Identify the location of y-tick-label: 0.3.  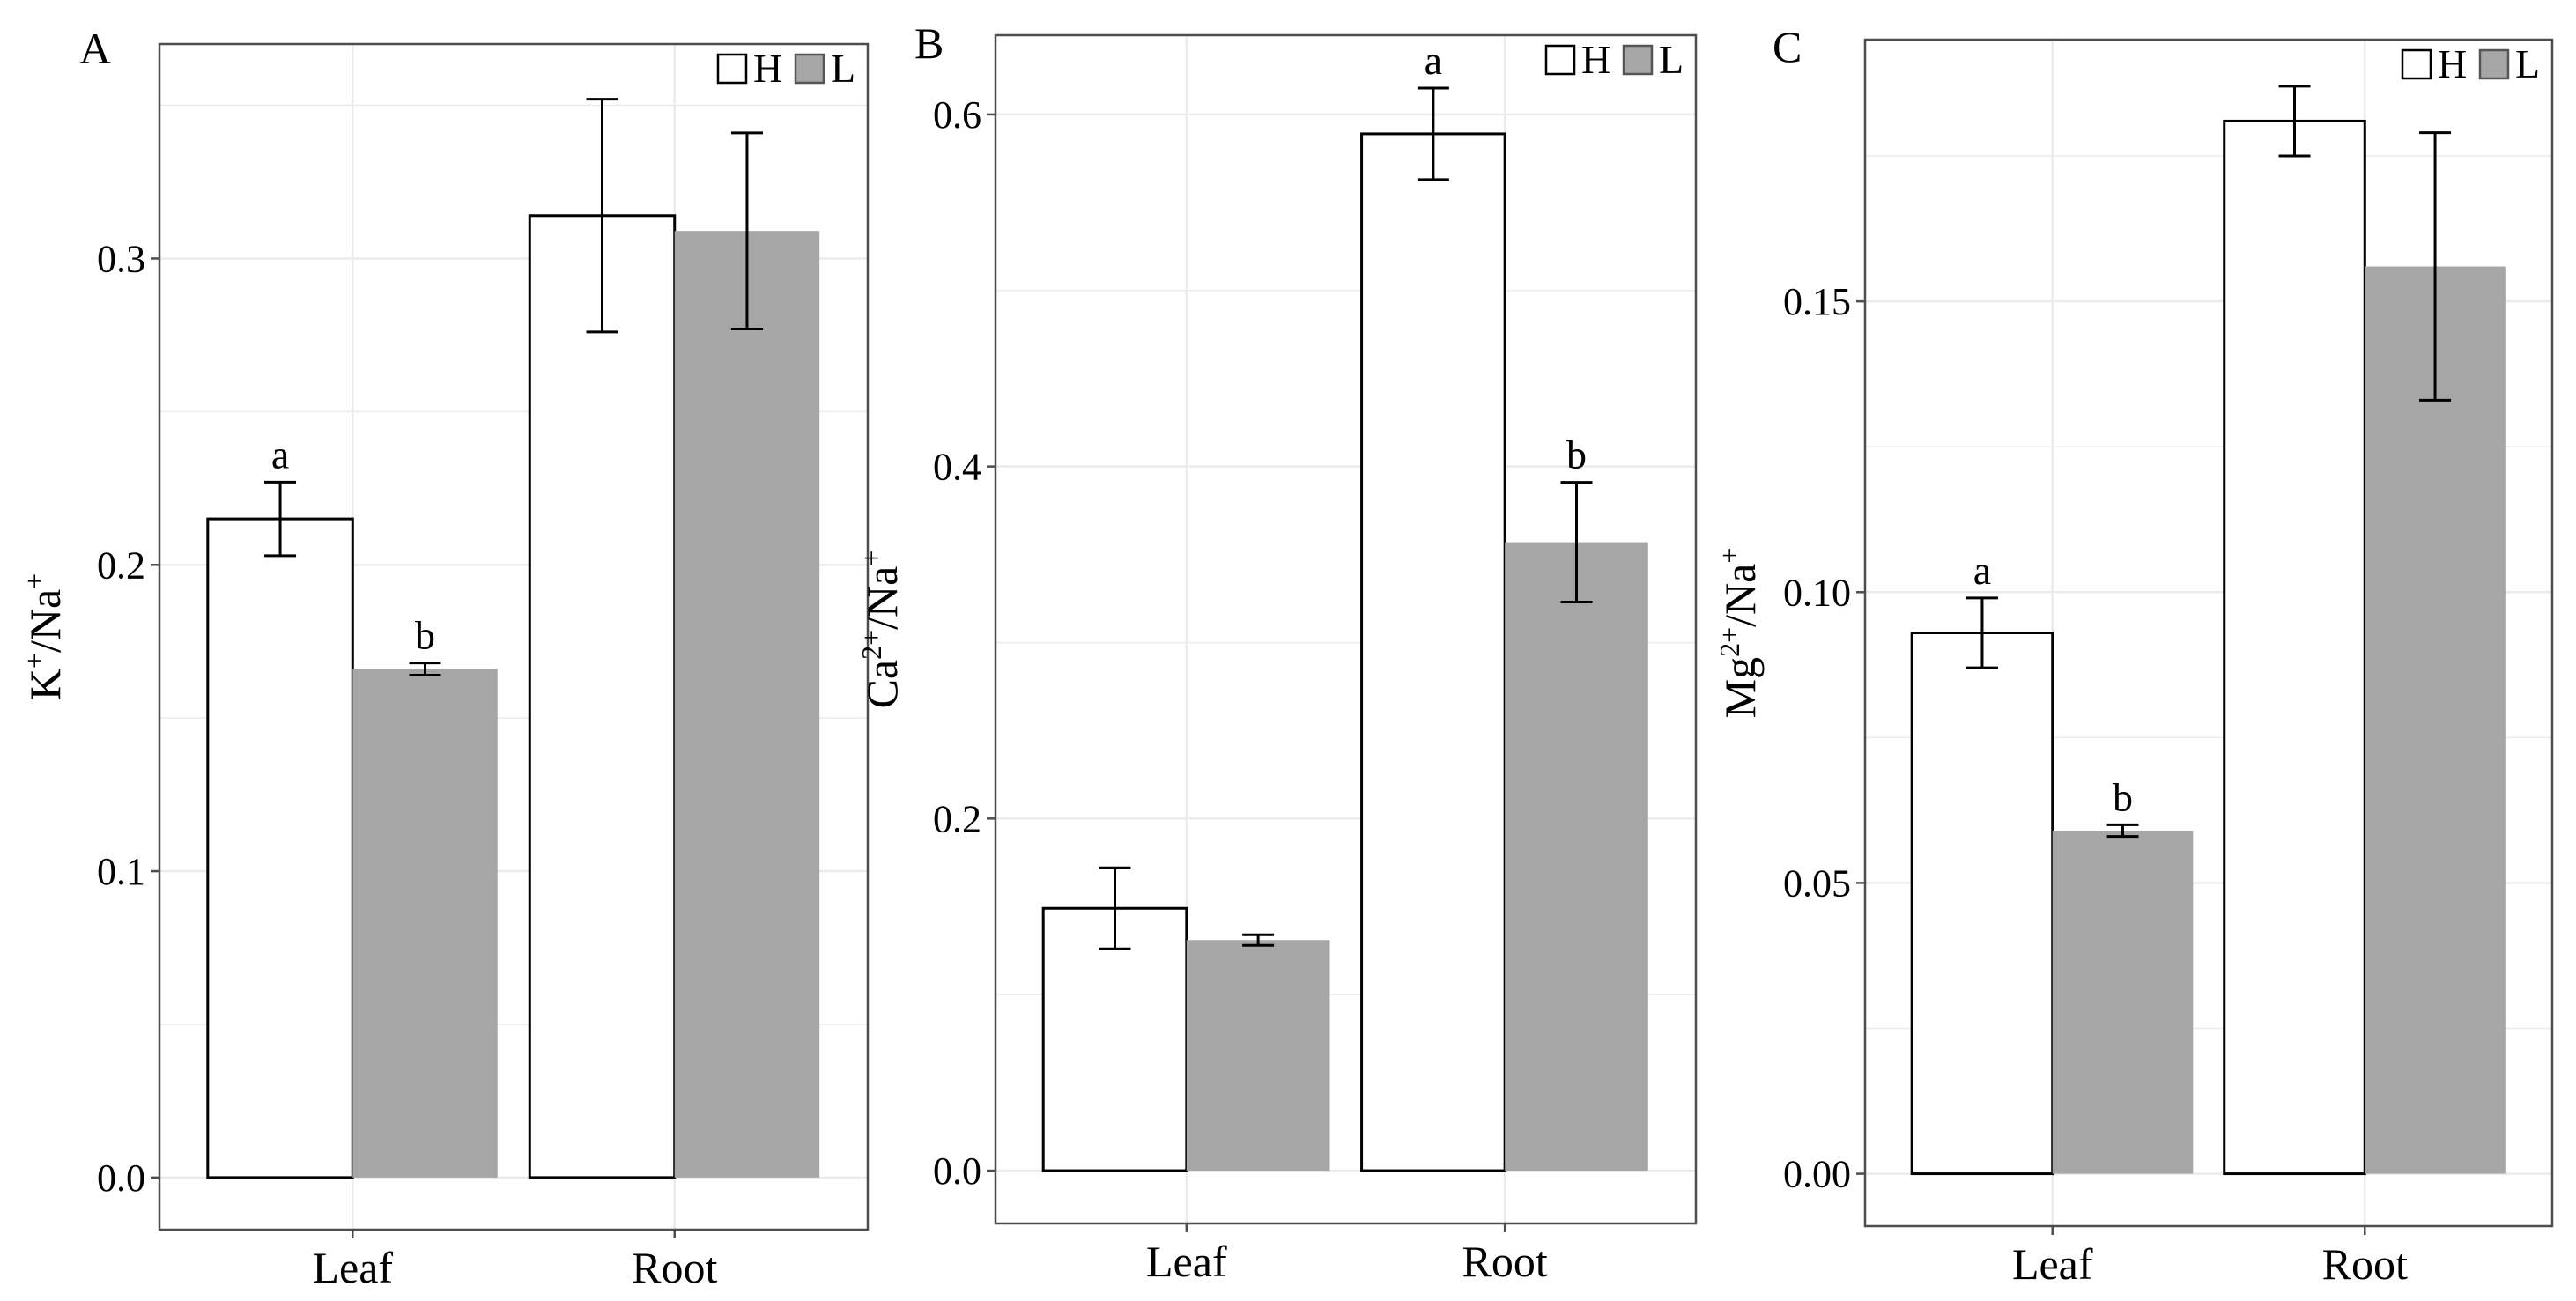
(121, 258).